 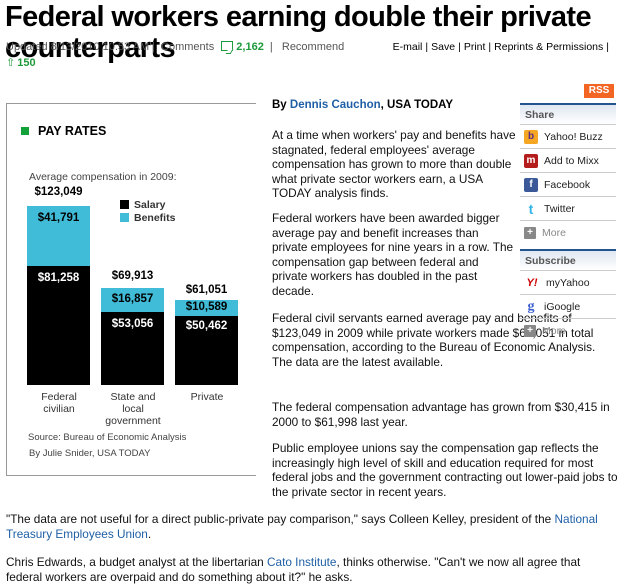 I want to click on recommend-link: Recommend, so click(x=313, y=47).